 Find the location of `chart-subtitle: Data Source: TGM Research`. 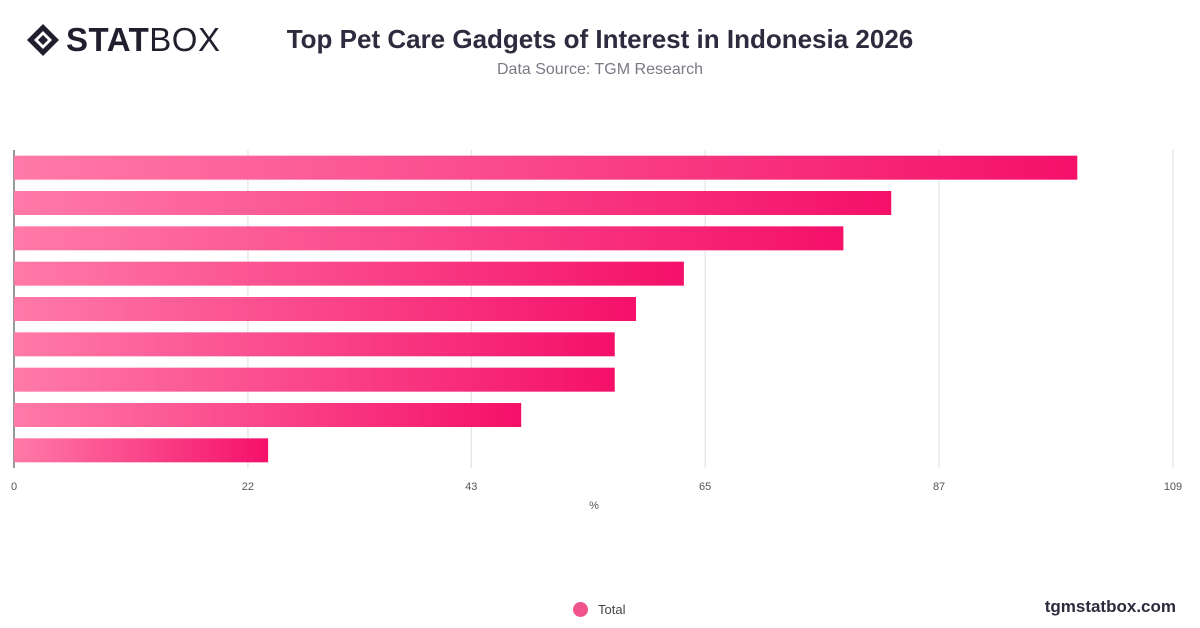

chart-subtitle: Data Source: TGM Research is located at coordinates (599, 69).